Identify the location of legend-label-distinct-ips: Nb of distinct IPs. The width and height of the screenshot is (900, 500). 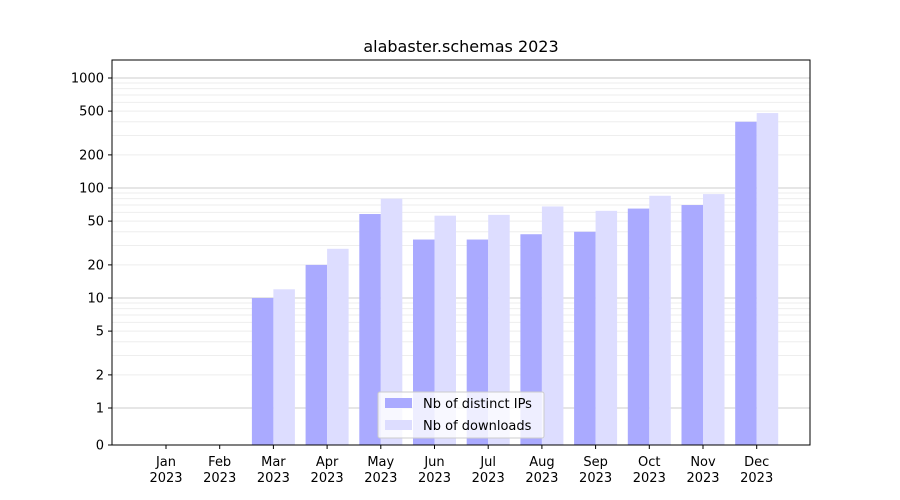
(477, 404).